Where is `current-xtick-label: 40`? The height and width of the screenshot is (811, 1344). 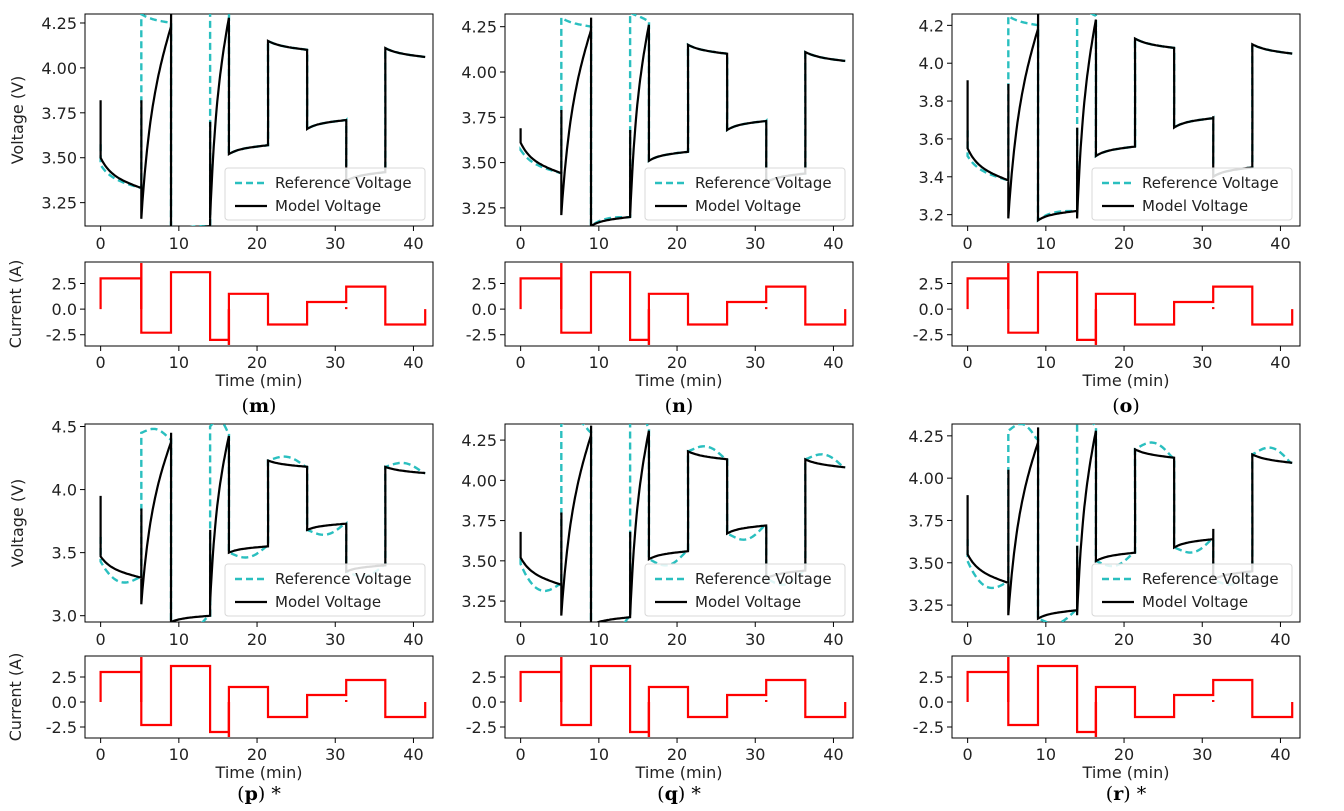 current-xtick-label: 40 is located at coordinates (1280, 754).